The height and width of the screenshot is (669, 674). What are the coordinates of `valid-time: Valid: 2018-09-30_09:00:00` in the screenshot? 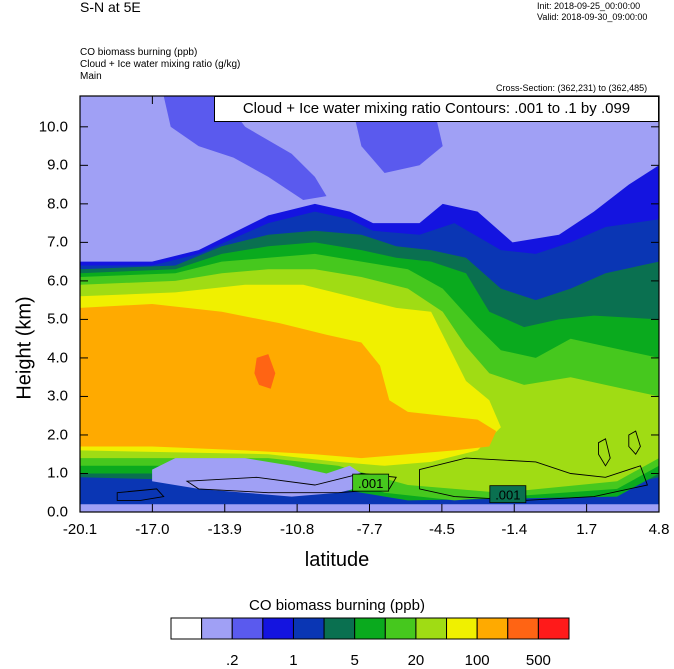 It's located at (592, 17).